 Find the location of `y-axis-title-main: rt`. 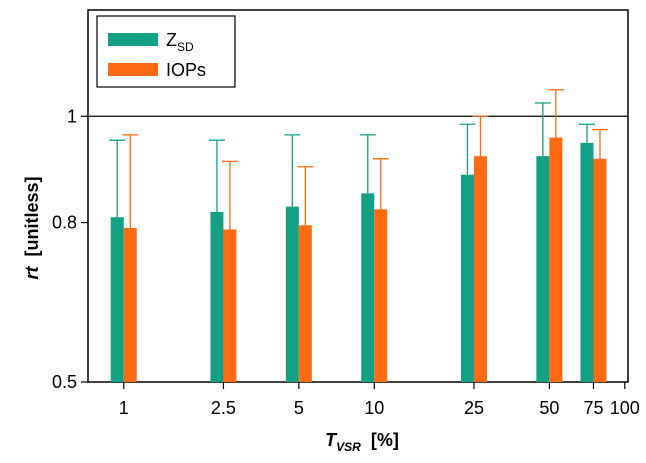

y-axis-title-main: rt is located at coordinates (32, 273).